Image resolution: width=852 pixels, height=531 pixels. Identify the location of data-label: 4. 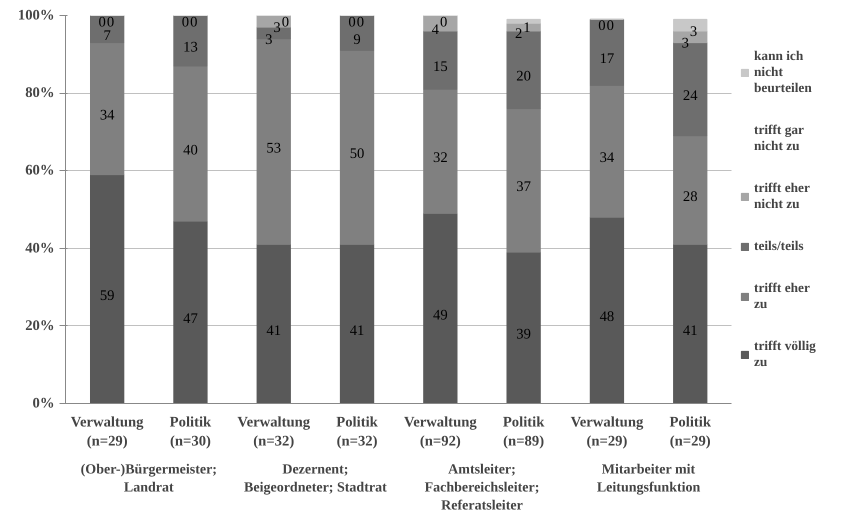
(436, 30).